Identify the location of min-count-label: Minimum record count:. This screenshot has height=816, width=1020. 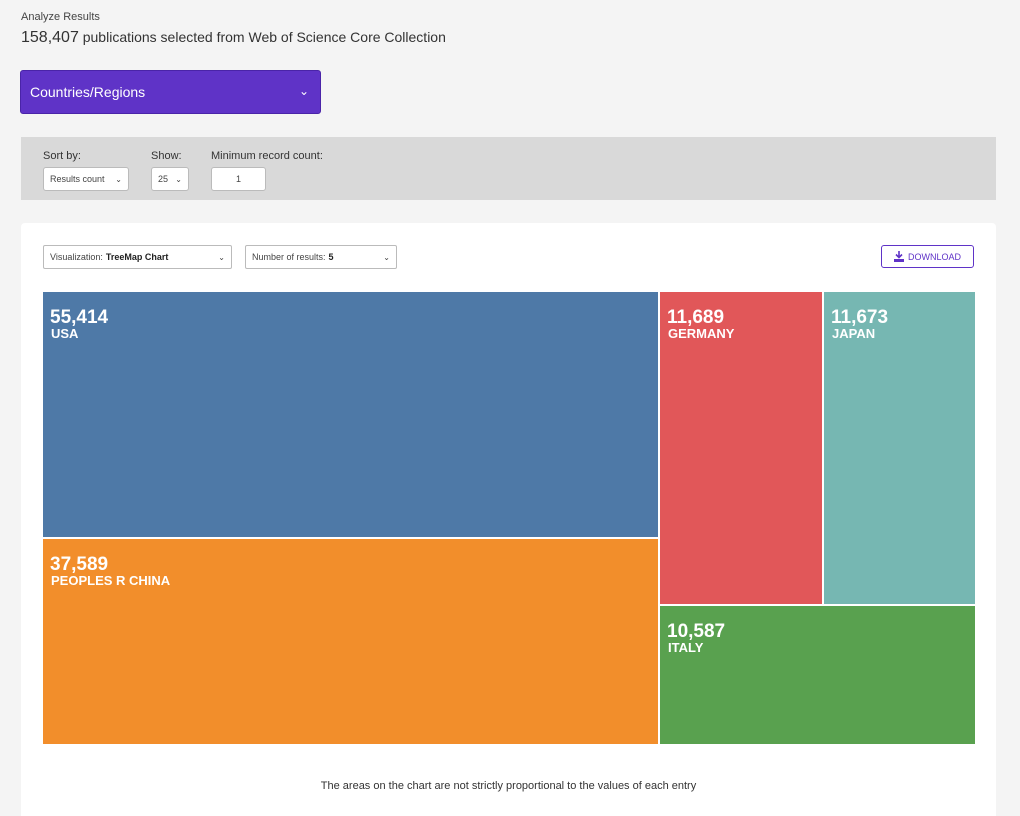
(267, 156).